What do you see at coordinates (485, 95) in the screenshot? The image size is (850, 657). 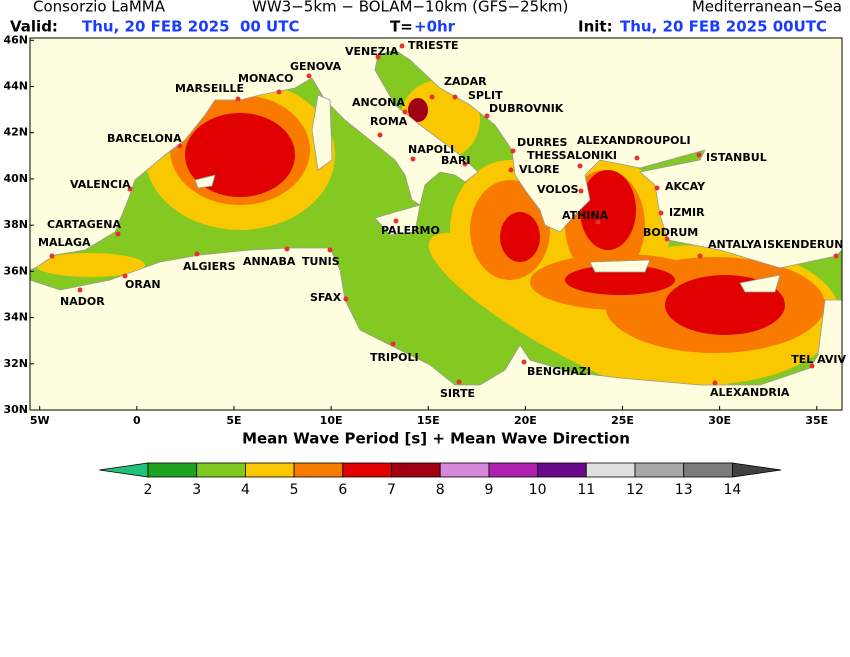 I see `city-label: SPLIT` at bounding box center [485, 95].